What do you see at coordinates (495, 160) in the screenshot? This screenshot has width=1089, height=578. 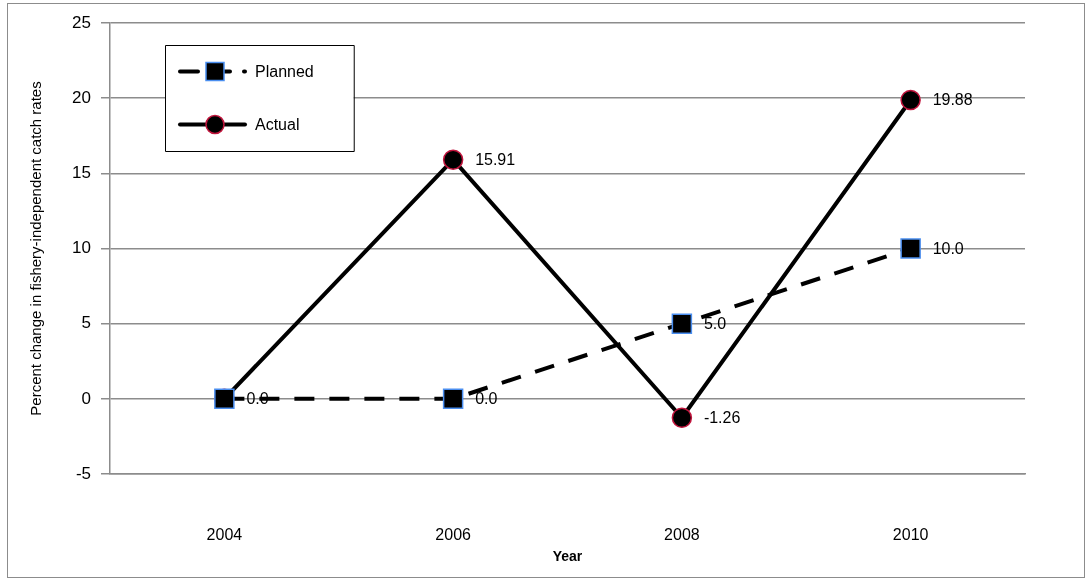 I see `data-label: 15.91` at bounding box center [495, 160].